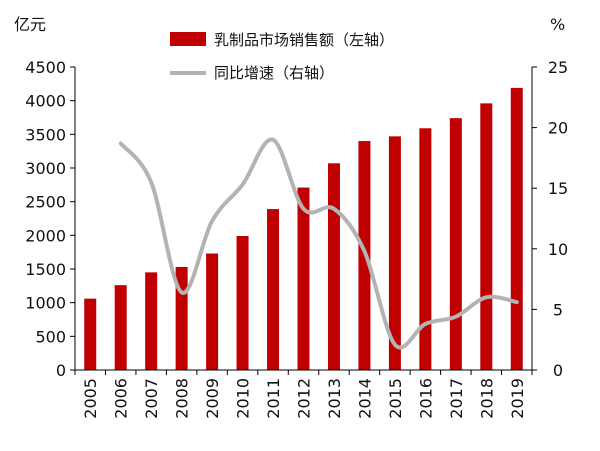 This screenshot has width=600, height=451. I want to click on left-tick-label: 3500, so click(45, 134).